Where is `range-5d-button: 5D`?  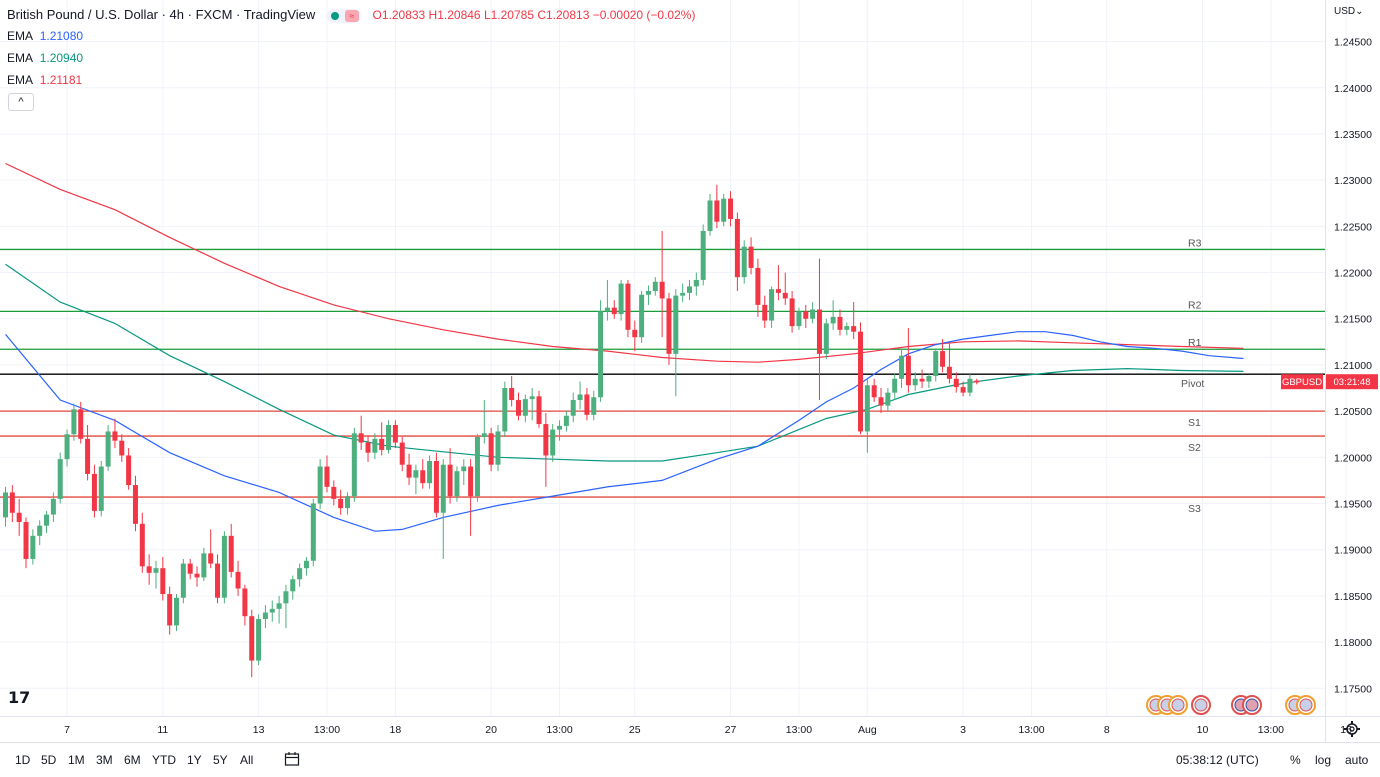 range-5d-button: 5D is located at coordinates (49, 760).